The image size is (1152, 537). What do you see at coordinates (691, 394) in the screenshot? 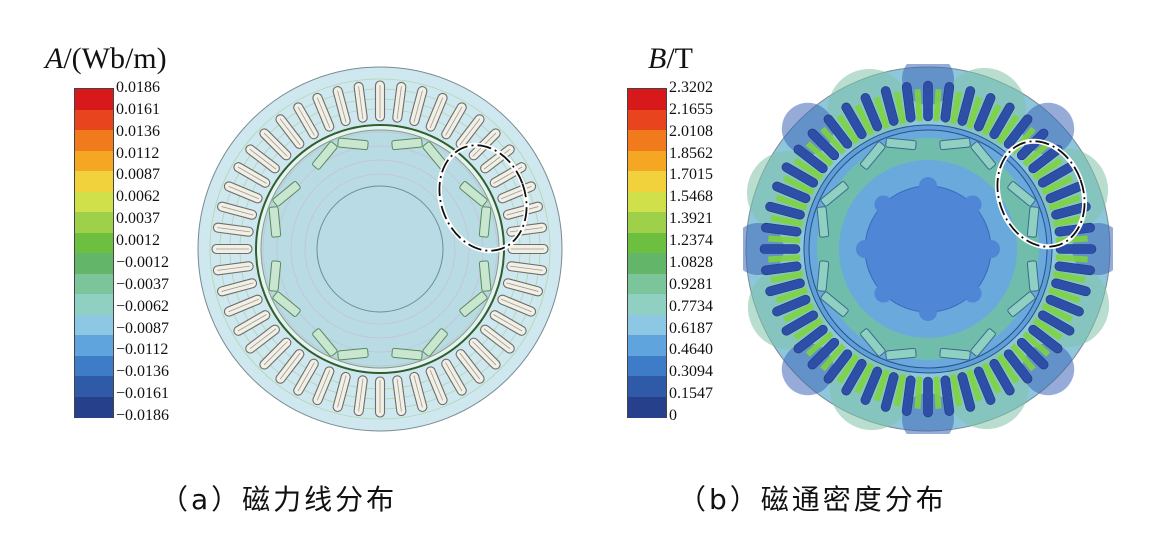
I see `colorbar-tick-label: 0.1547` at bounding box center [691, 394].